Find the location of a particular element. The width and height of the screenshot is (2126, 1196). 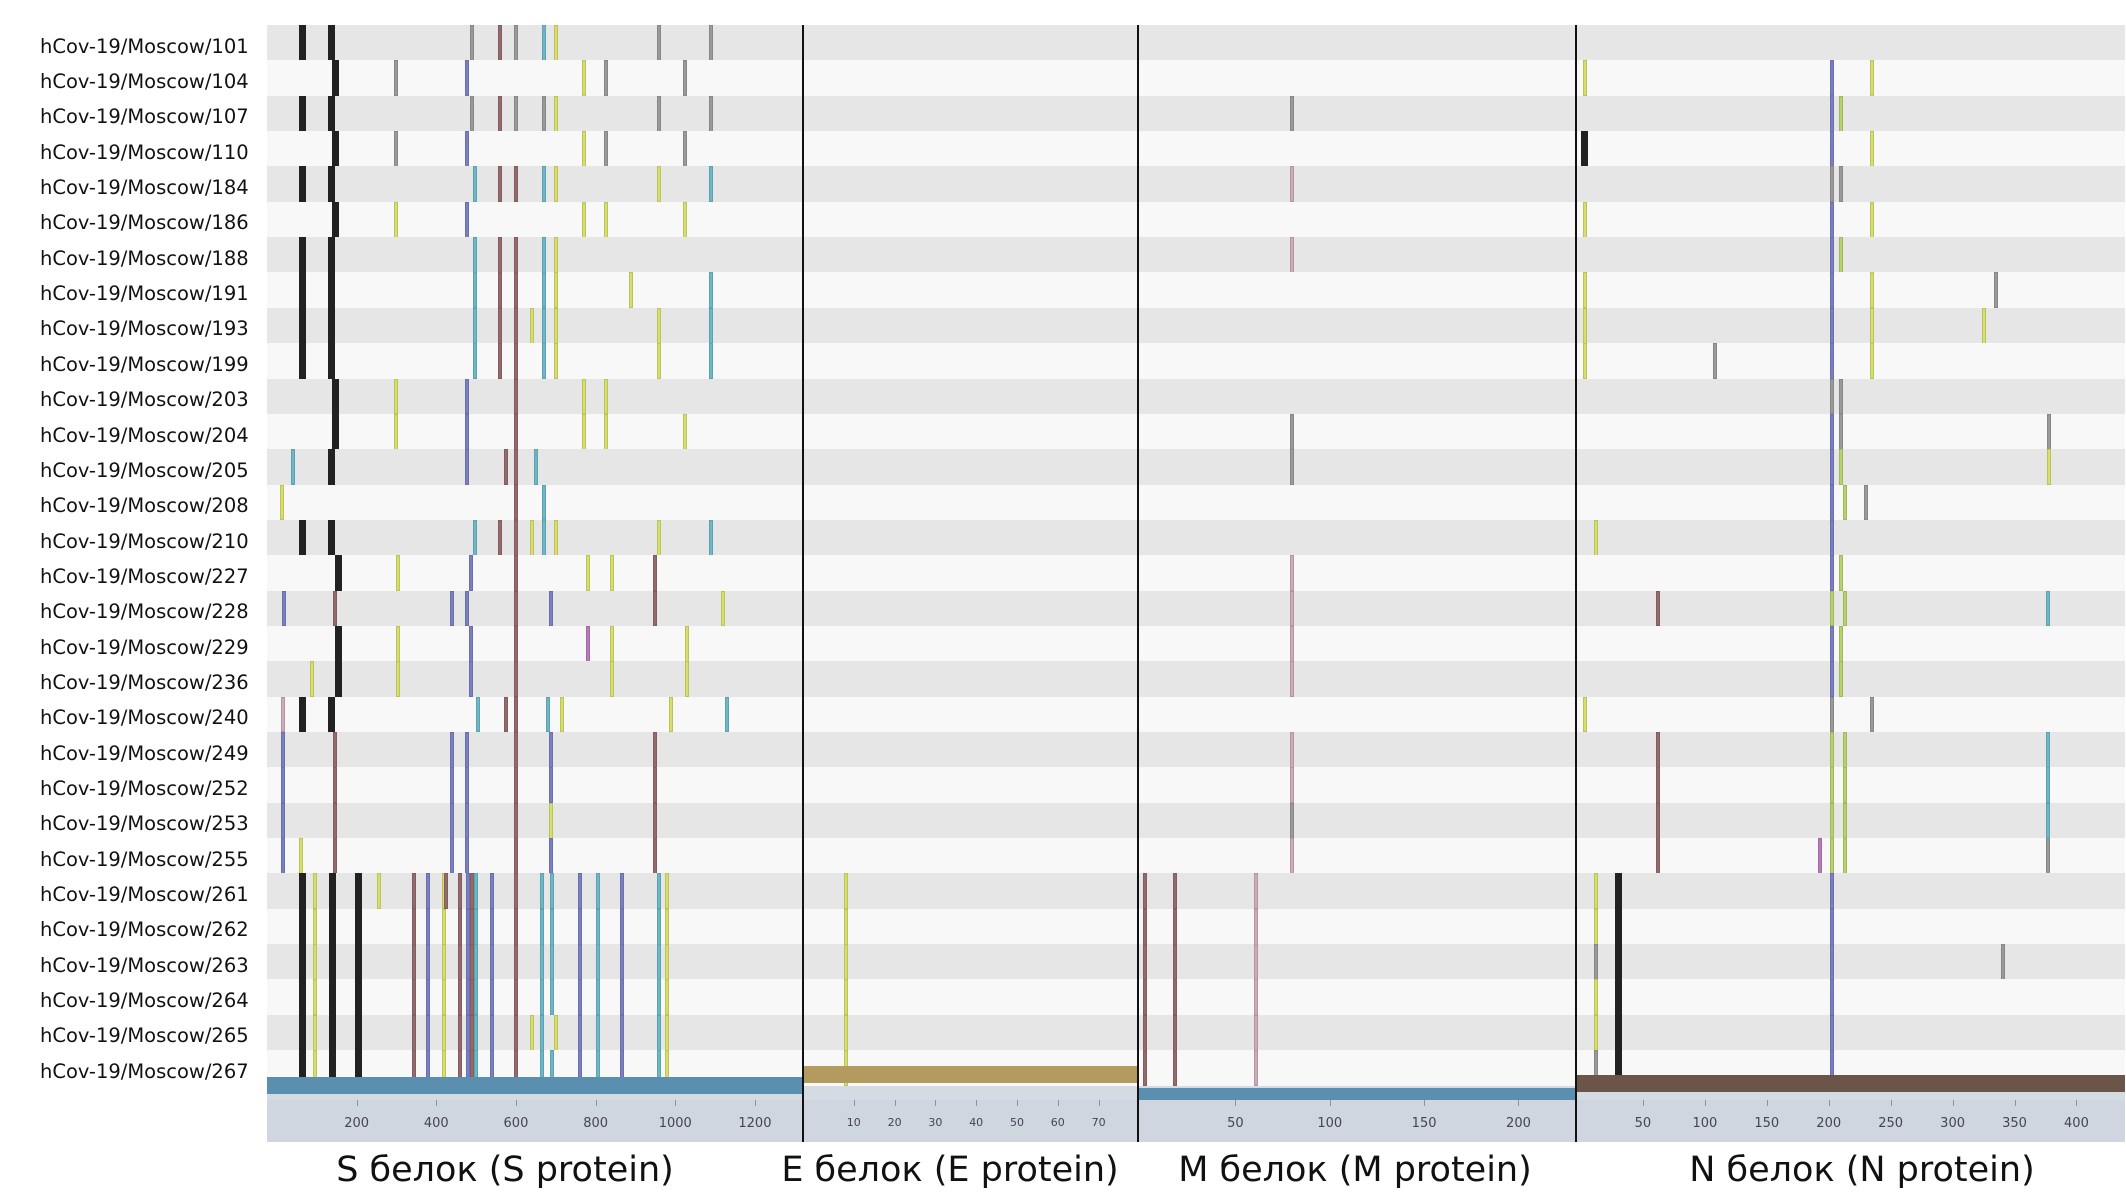

axis-tick-label: 50 is located at coordinates (1235, 1123).